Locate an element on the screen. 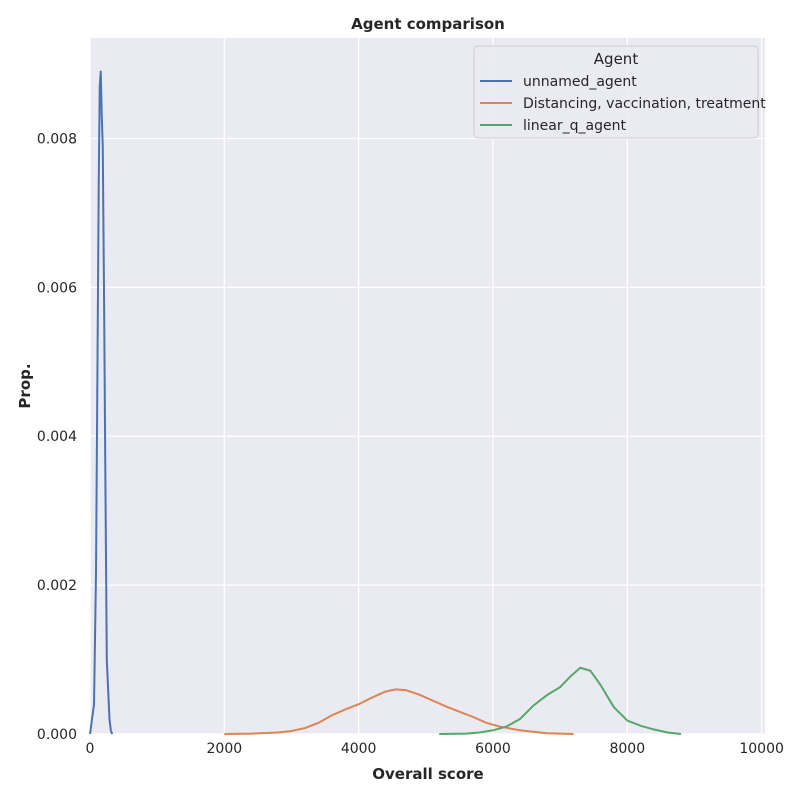 This screenshot has height=800, width=800. legend-label: Distancing, vaccination, treatment is located at coordinates (644, 104).